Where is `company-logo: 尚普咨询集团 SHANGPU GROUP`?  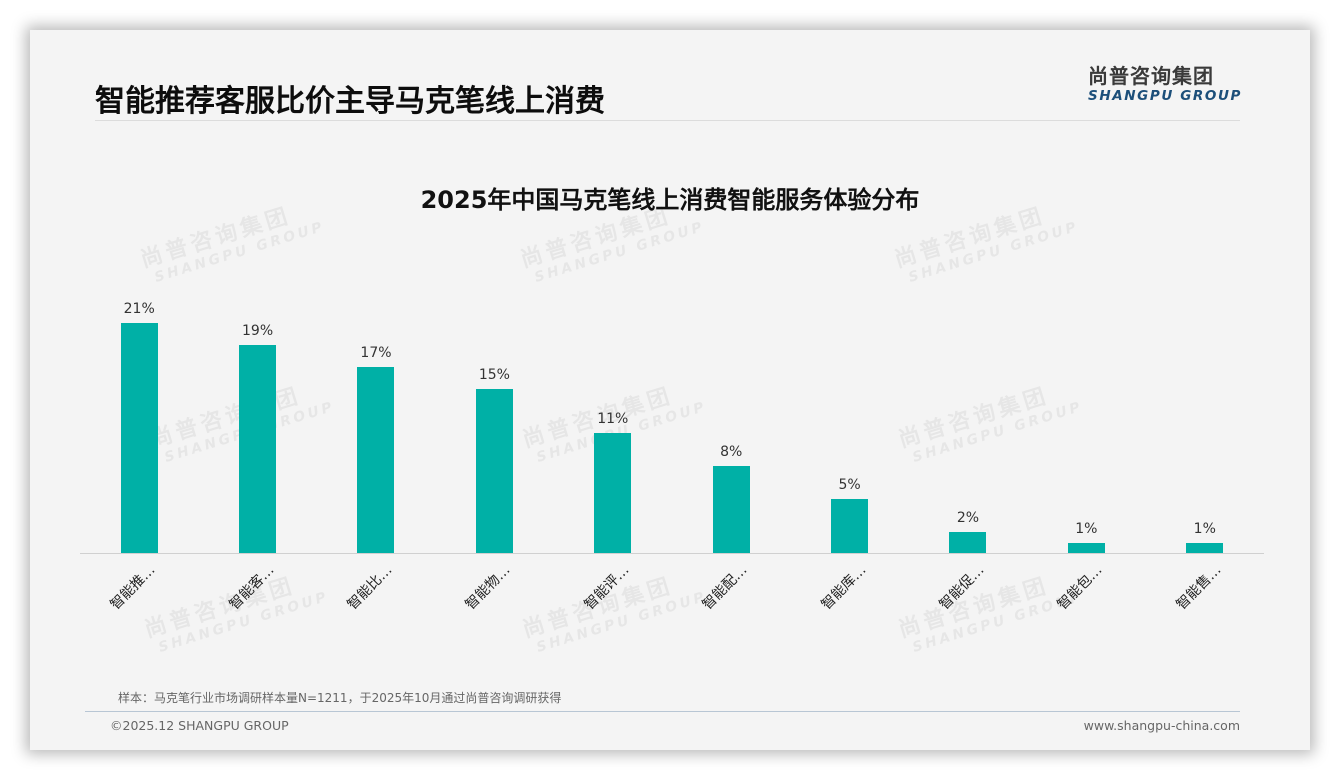
company-logo: 尚普咨询集团 SHANGPU GROUP is located at coordinates (1164, 84).